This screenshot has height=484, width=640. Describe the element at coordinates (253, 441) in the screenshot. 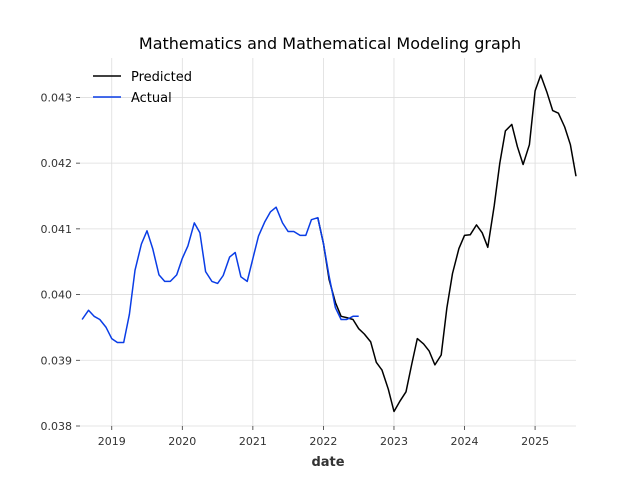

I see `x-tick-label: 2021` at that location.